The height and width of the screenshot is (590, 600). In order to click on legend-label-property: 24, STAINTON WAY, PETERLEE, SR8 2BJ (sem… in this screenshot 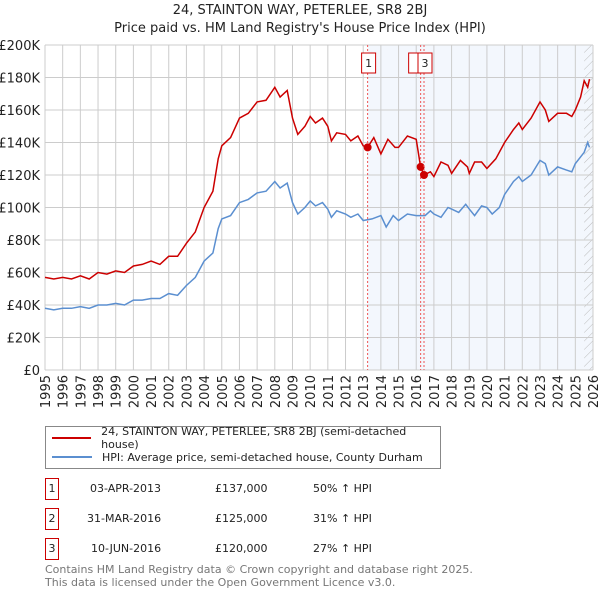, I will do `click(254, 438)`.